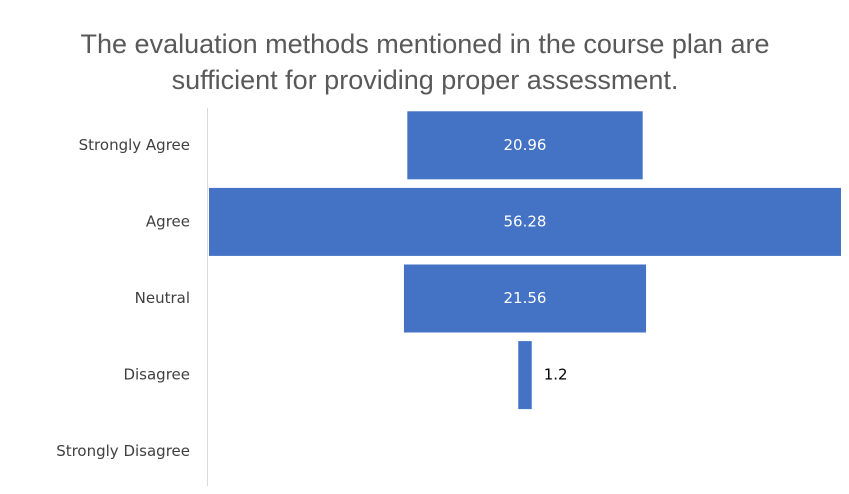  Describe the element at coordinates (556, 375) in the screenshot. I see `data-label: 1.2` at that location.